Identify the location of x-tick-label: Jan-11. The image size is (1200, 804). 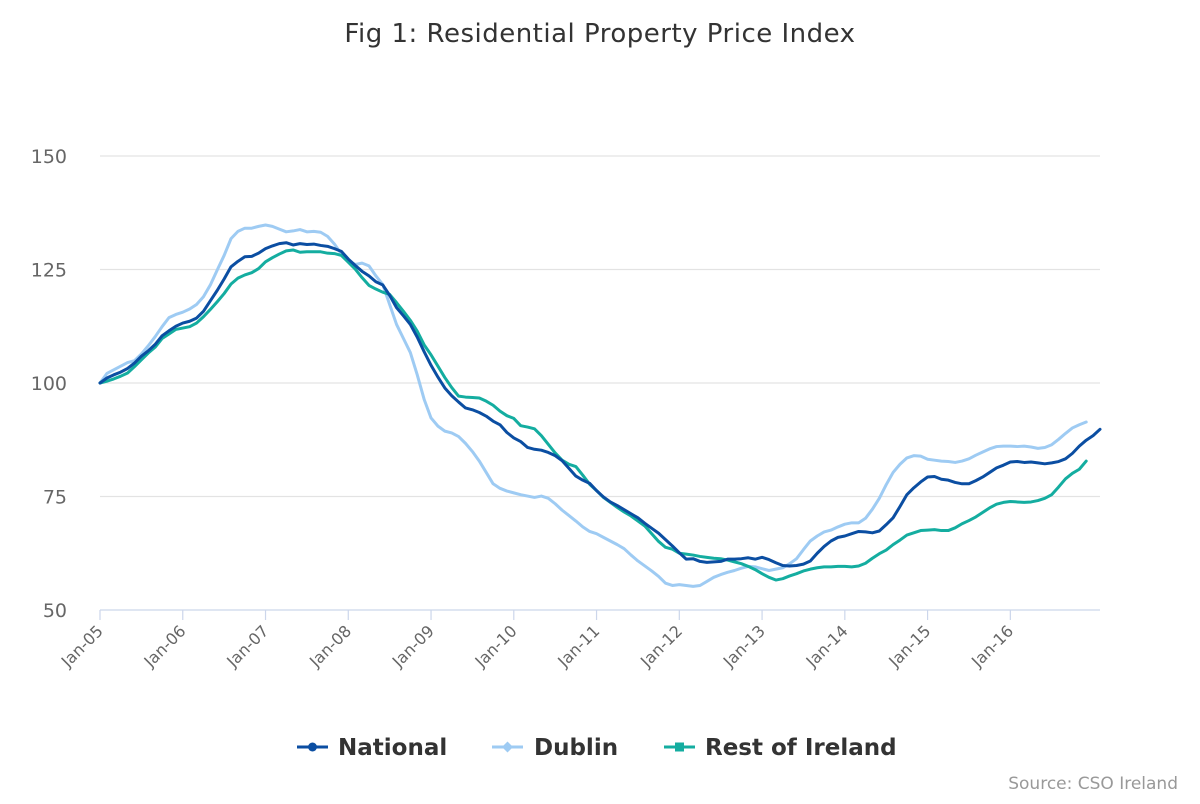
(578, 646).